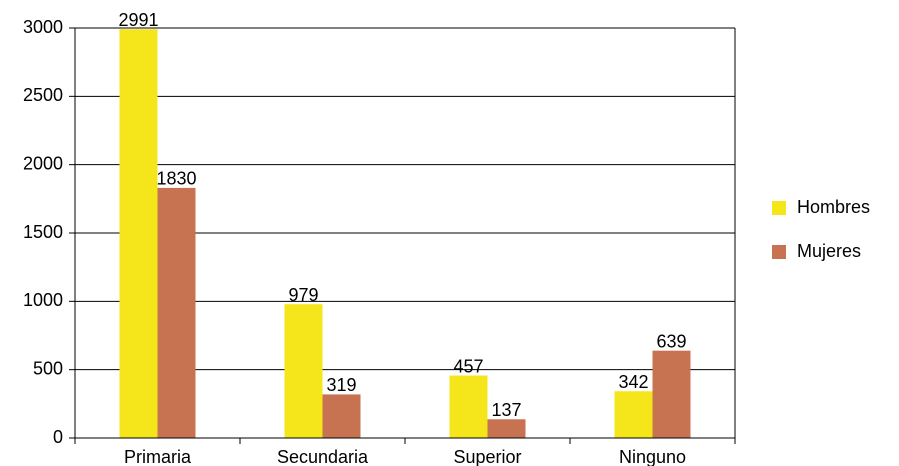  I want to click on y-tick-label: 3000, so click(43, 27).